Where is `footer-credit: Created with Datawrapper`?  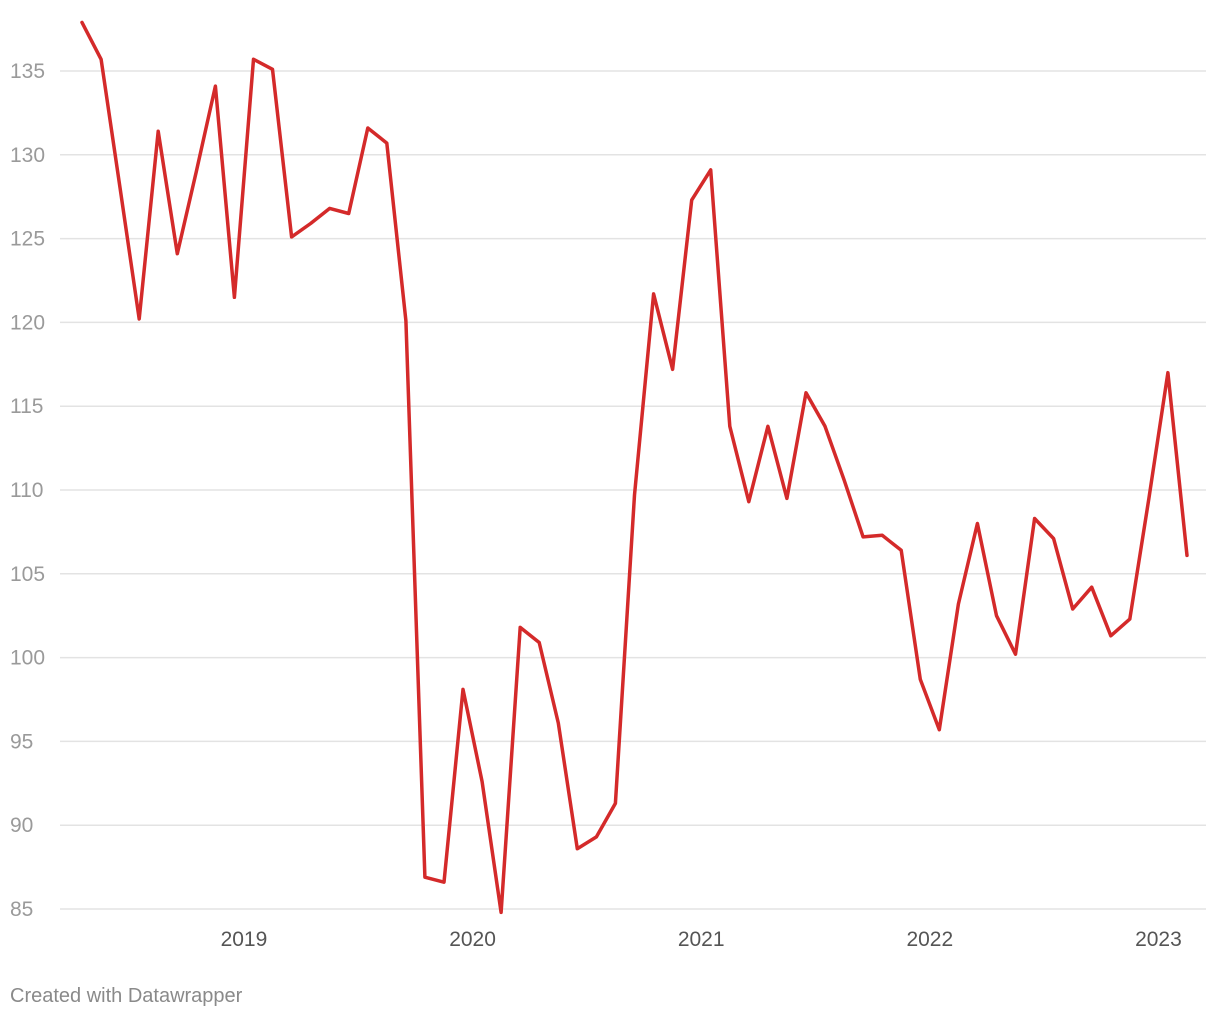
footer-credit: Created with Datawrapper is located at coordinates (126, 996).